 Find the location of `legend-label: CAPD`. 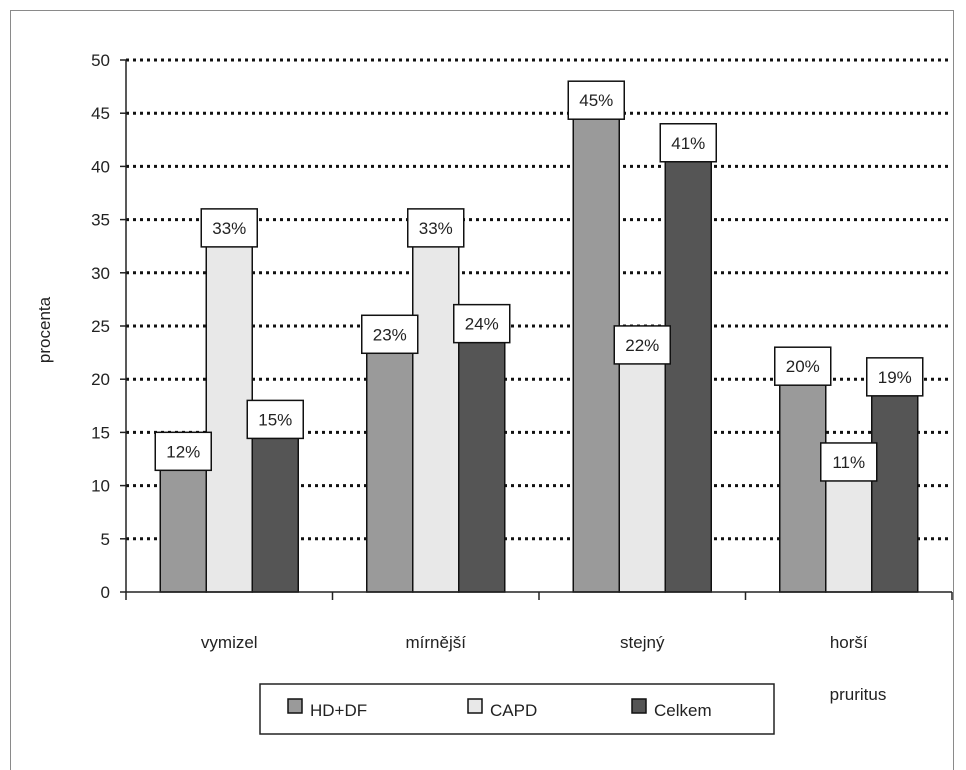

legend-label: CAPD is located at coordinates (513, 710).